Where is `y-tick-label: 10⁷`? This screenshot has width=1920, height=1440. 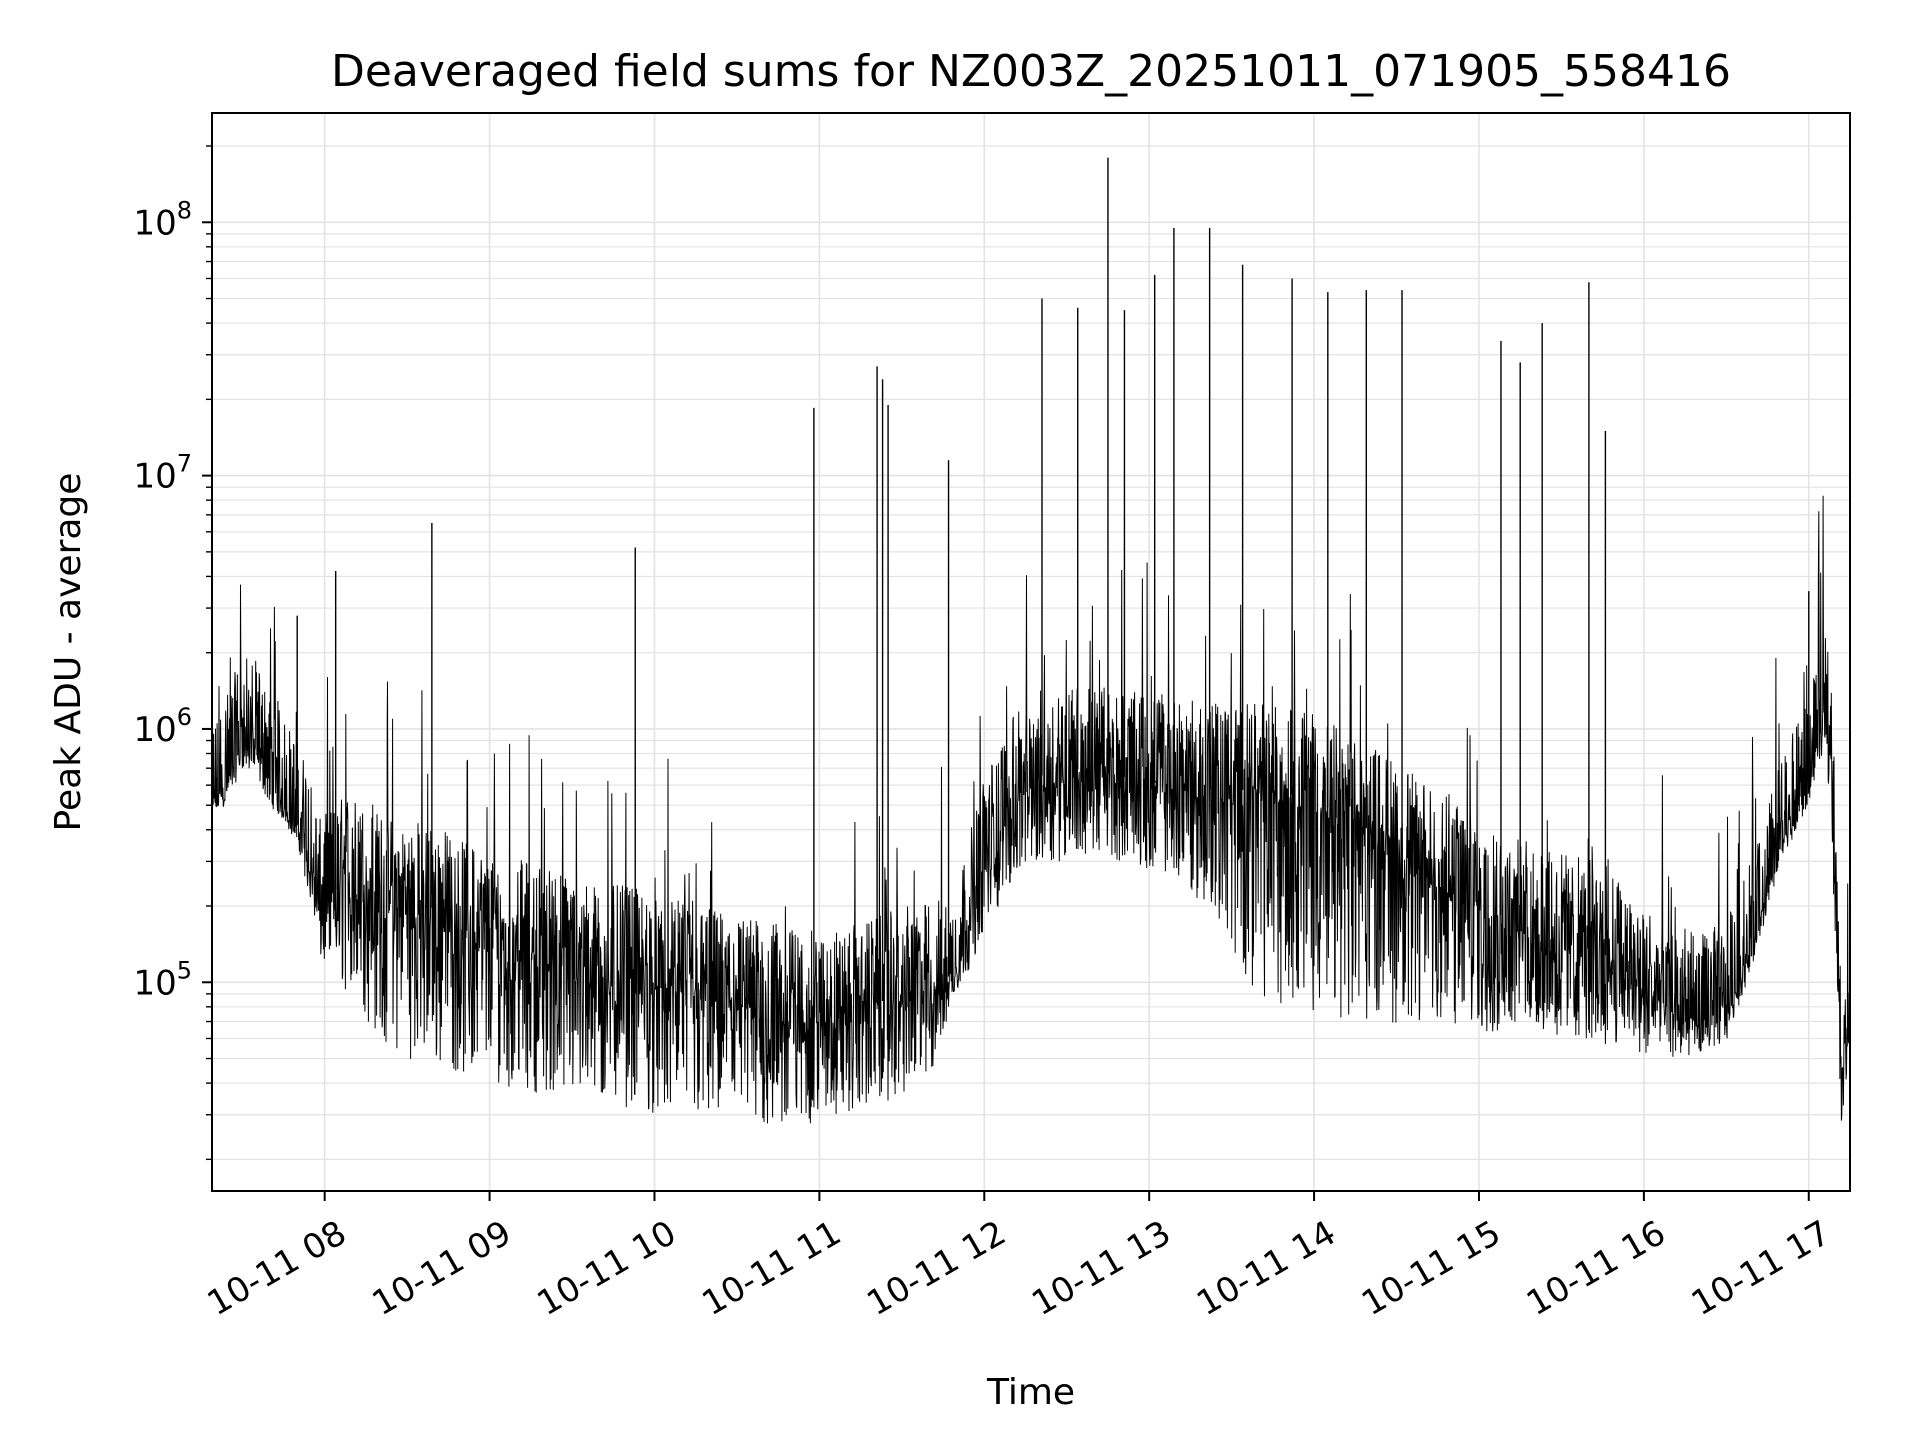 y-tick-label: 10⁷ is located at coordinates (162, 473).